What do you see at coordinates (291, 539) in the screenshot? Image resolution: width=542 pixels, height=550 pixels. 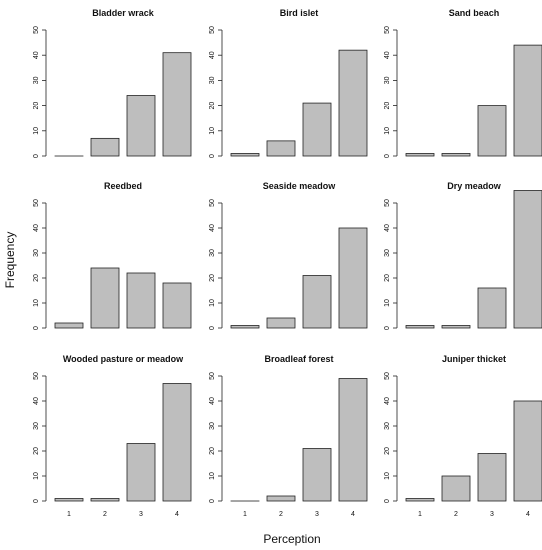 I see `global-x-axis-label: Perception` at bounding box center [291, 539].